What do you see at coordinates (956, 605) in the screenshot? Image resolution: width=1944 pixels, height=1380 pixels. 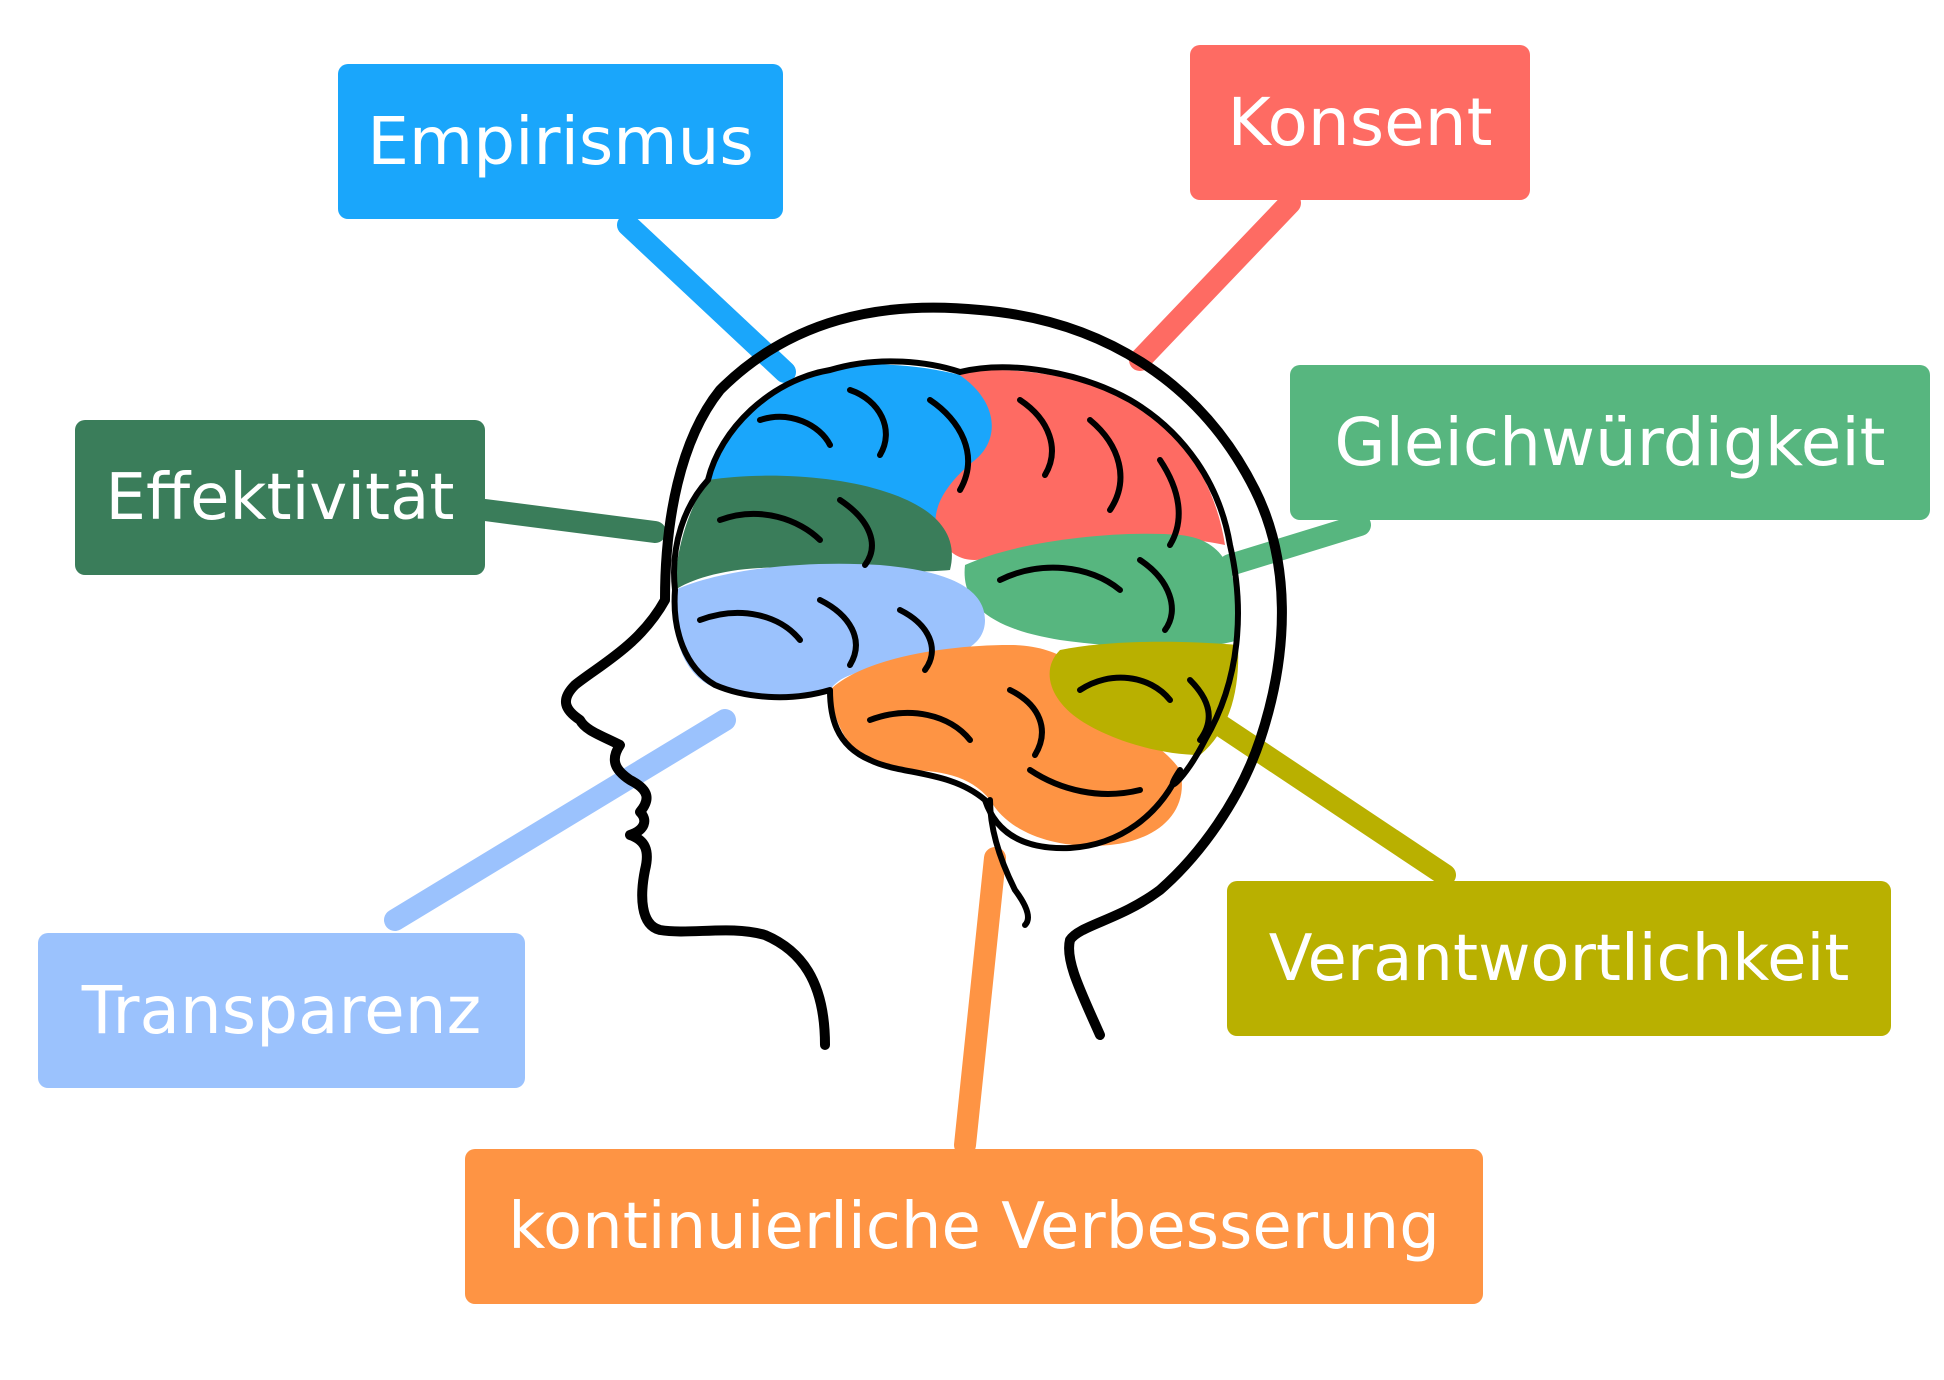 I see `brain-regions` at bounding box center [956, 605].